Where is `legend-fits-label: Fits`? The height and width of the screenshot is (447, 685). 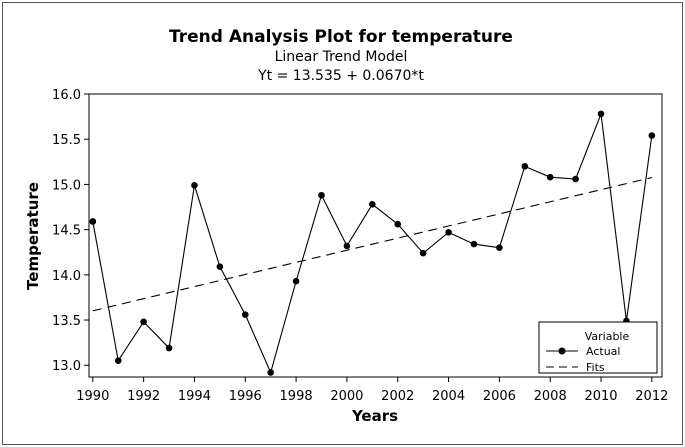
legend-fits-label: Fits is located at coordinates (595, 367).